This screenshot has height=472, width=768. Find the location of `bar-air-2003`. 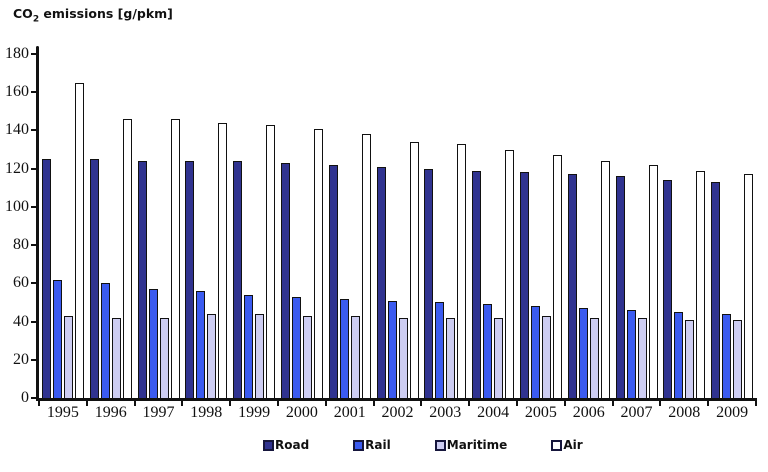

bar-air-2003 is located at coordinates (462, 270).